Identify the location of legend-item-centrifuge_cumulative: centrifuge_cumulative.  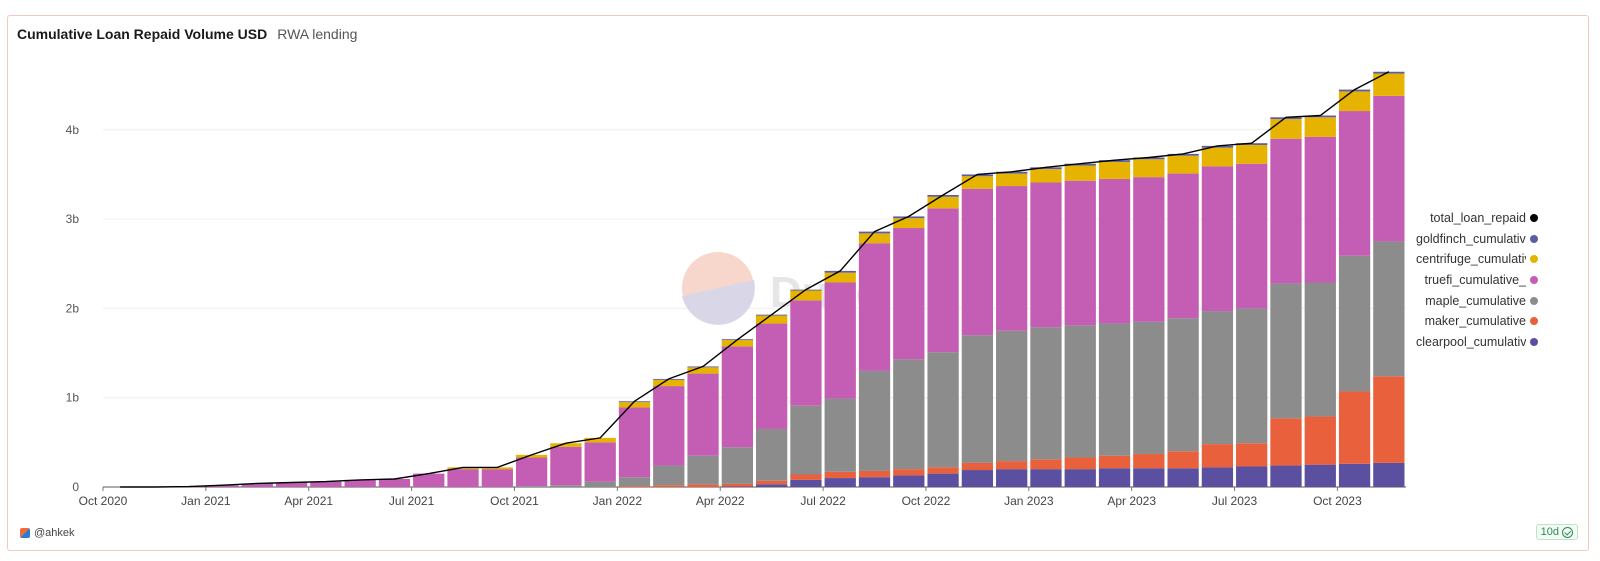
(1500, 259).